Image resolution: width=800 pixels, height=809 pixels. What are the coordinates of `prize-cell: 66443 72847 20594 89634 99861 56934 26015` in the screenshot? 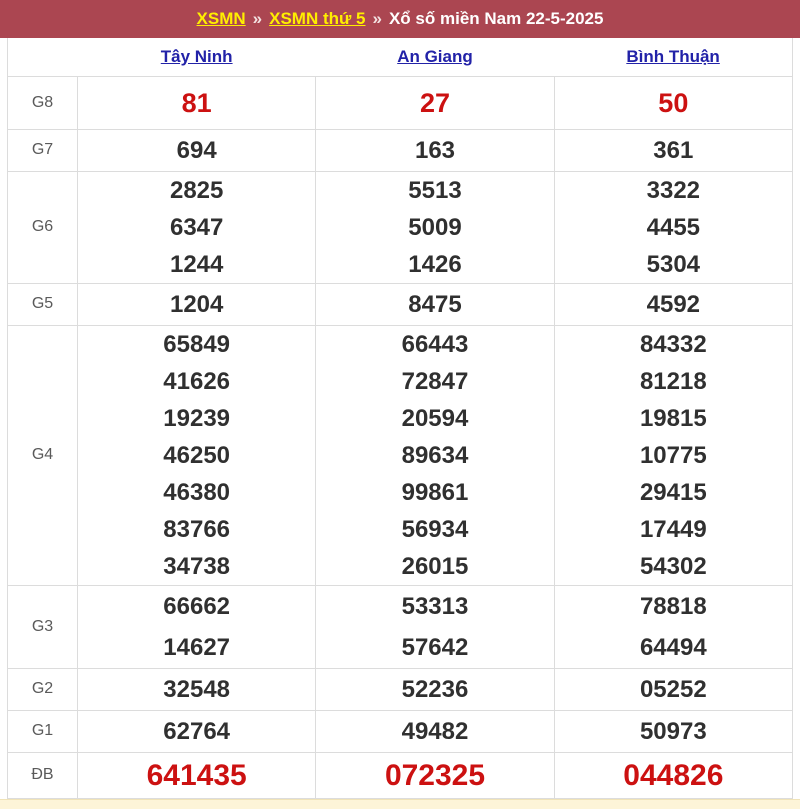 It's located at (435, 455).